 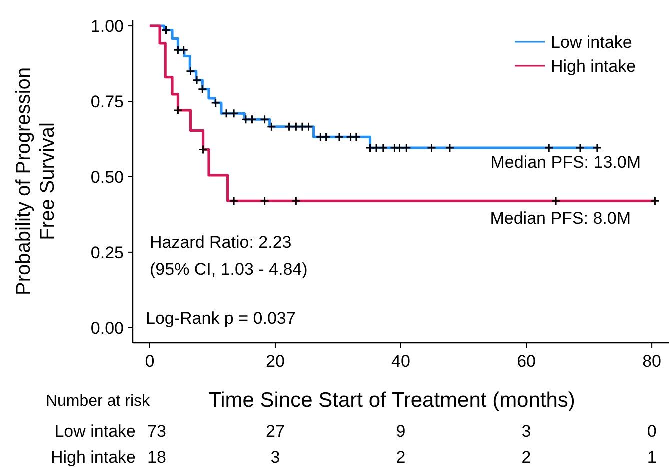 I want to click on y-tick-label: 0.75, so click(x=107, y=102).